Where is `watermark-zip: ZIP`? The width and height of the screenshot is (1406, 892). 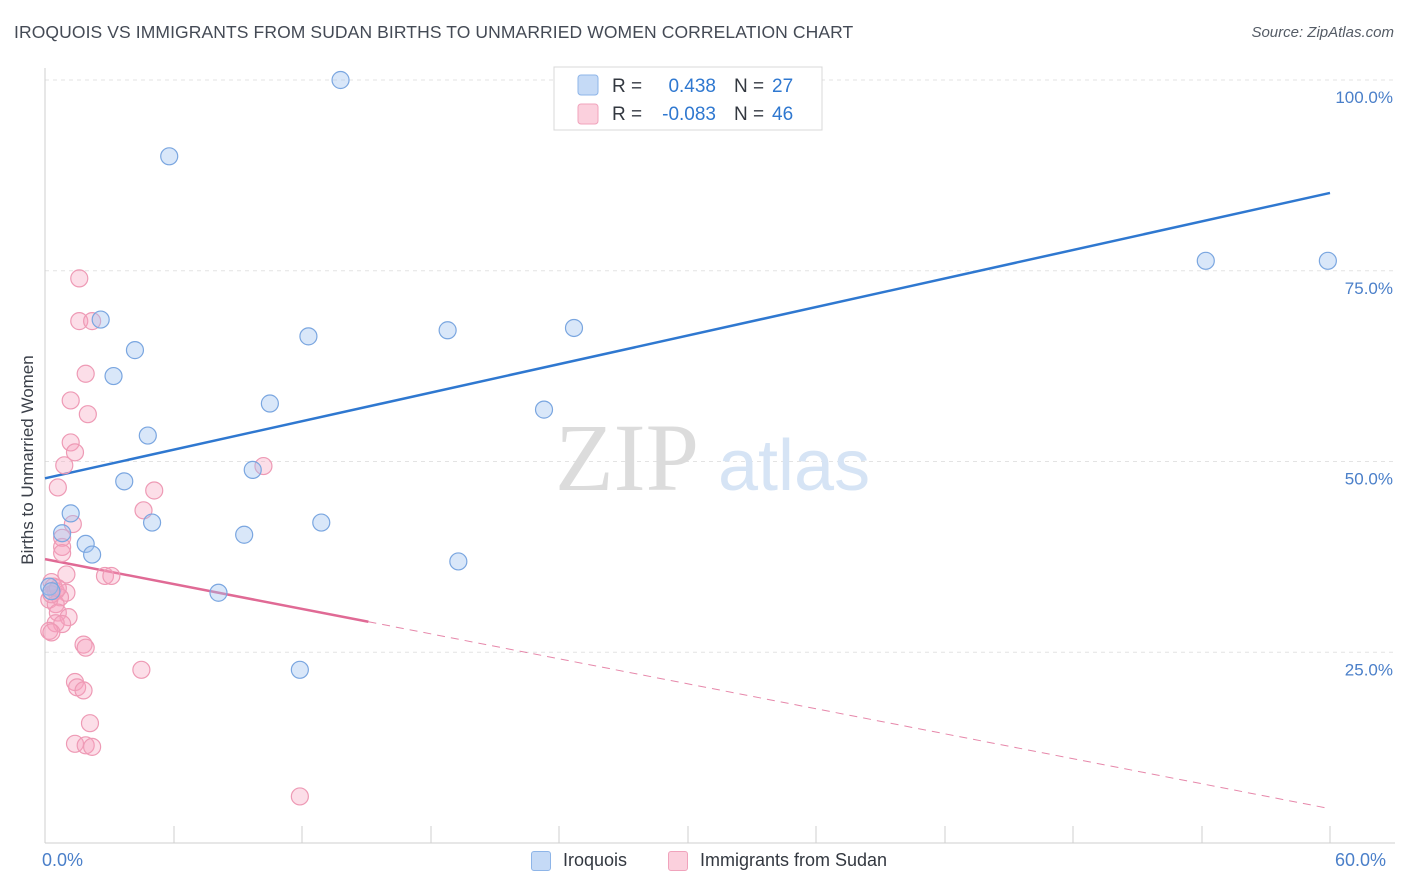
watermark-zip: ZIP is located at coordinates (627, 457).